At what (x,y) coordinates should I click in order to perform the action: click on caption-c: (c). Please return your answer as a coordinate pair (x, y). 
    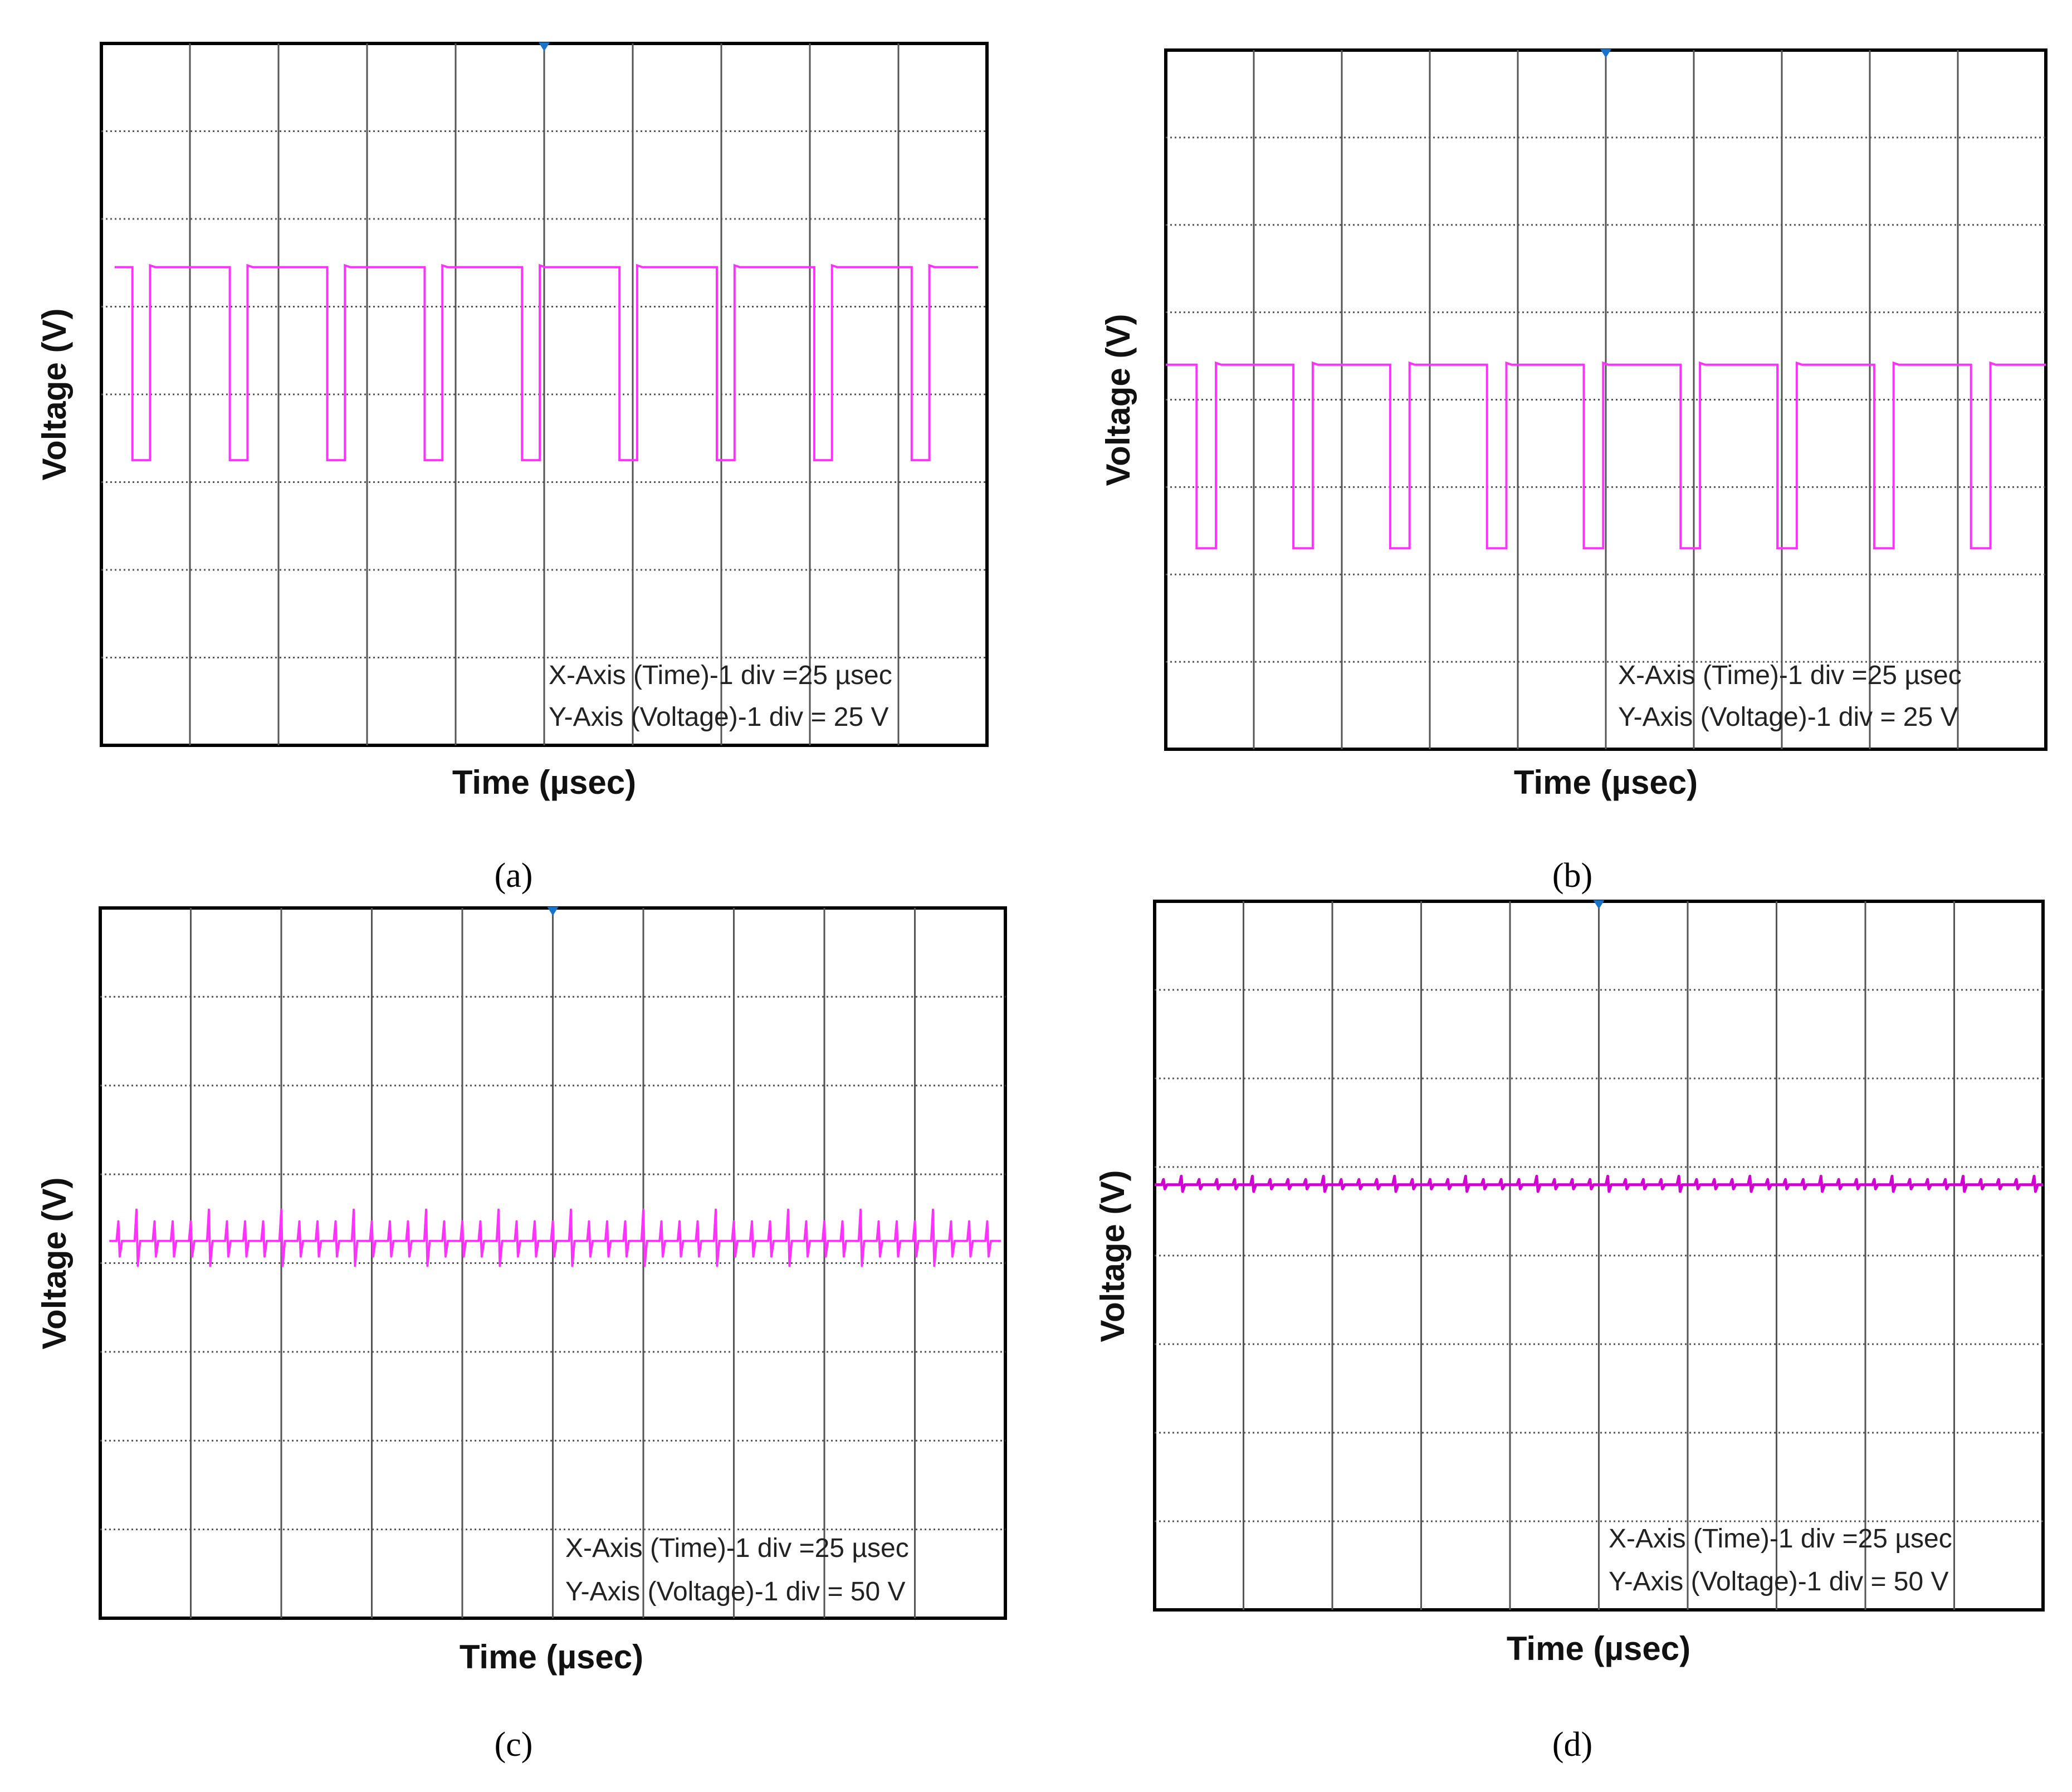
    Looking at the image, I should click on (514, 1745).